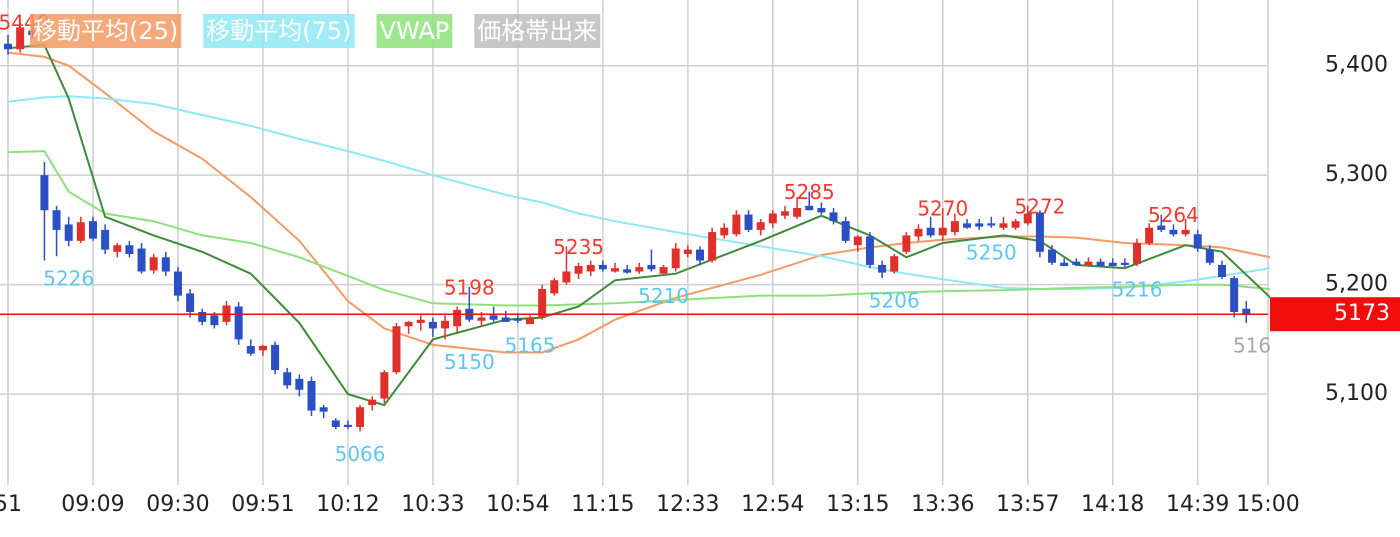 This screenshot has height=537, width=1400. I want to click on x-tick-label: 15:00, so click(1267, 504).